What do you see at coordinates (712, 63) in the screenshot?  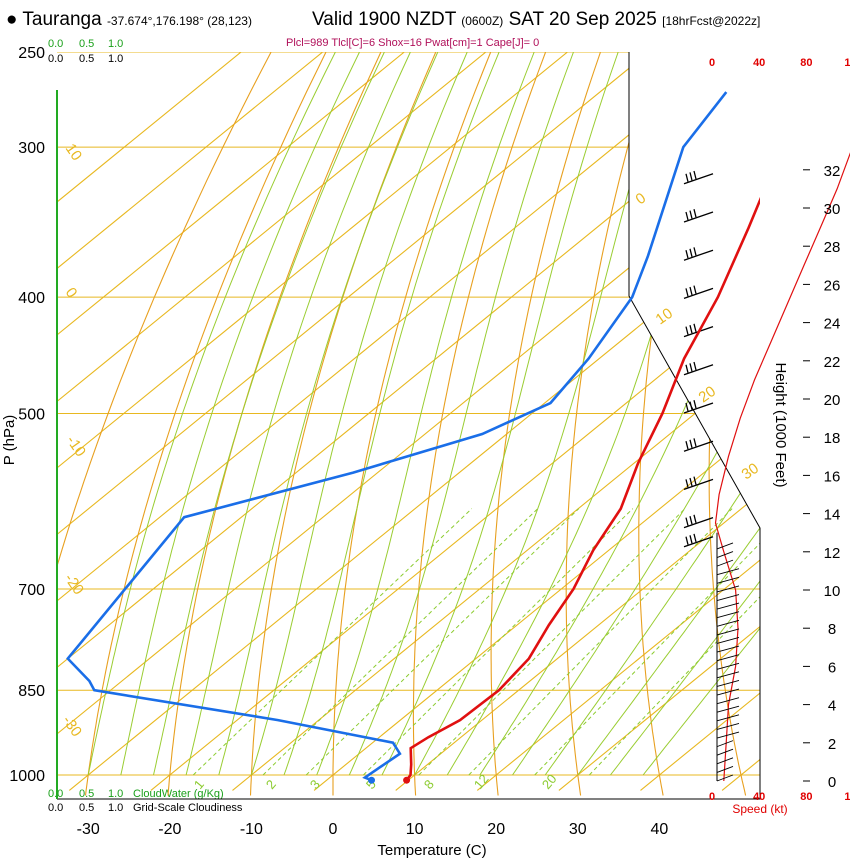 I see `speed-tick-top: 0` at bounding box center [712, 63].